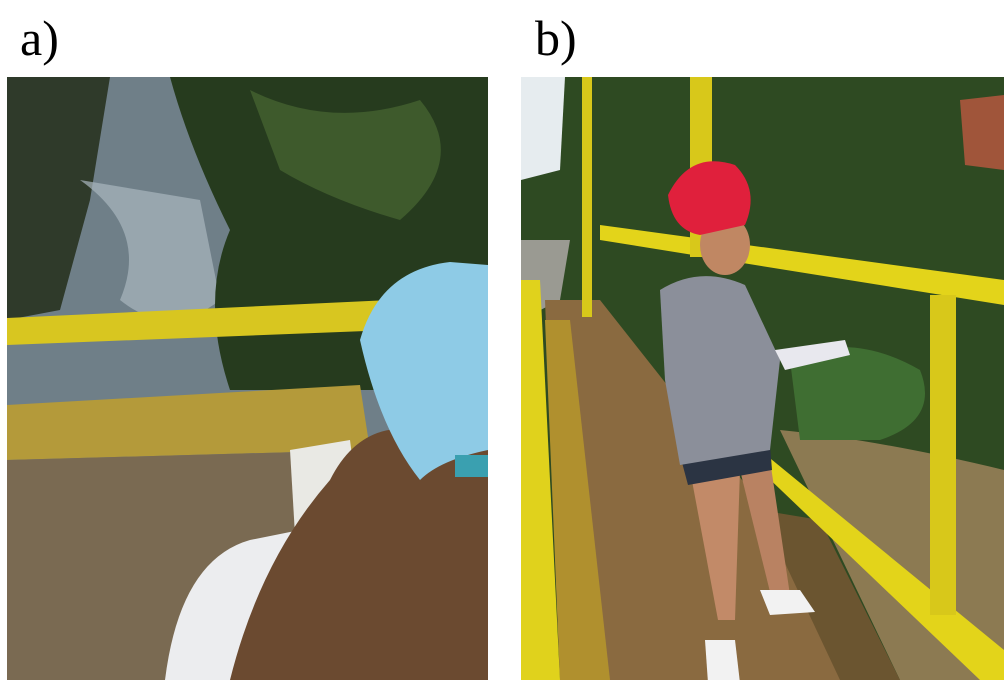 Image resolution: width=1004 pixels, height=683 pixels. I want to click on panel-label: a), so click(39, 38).